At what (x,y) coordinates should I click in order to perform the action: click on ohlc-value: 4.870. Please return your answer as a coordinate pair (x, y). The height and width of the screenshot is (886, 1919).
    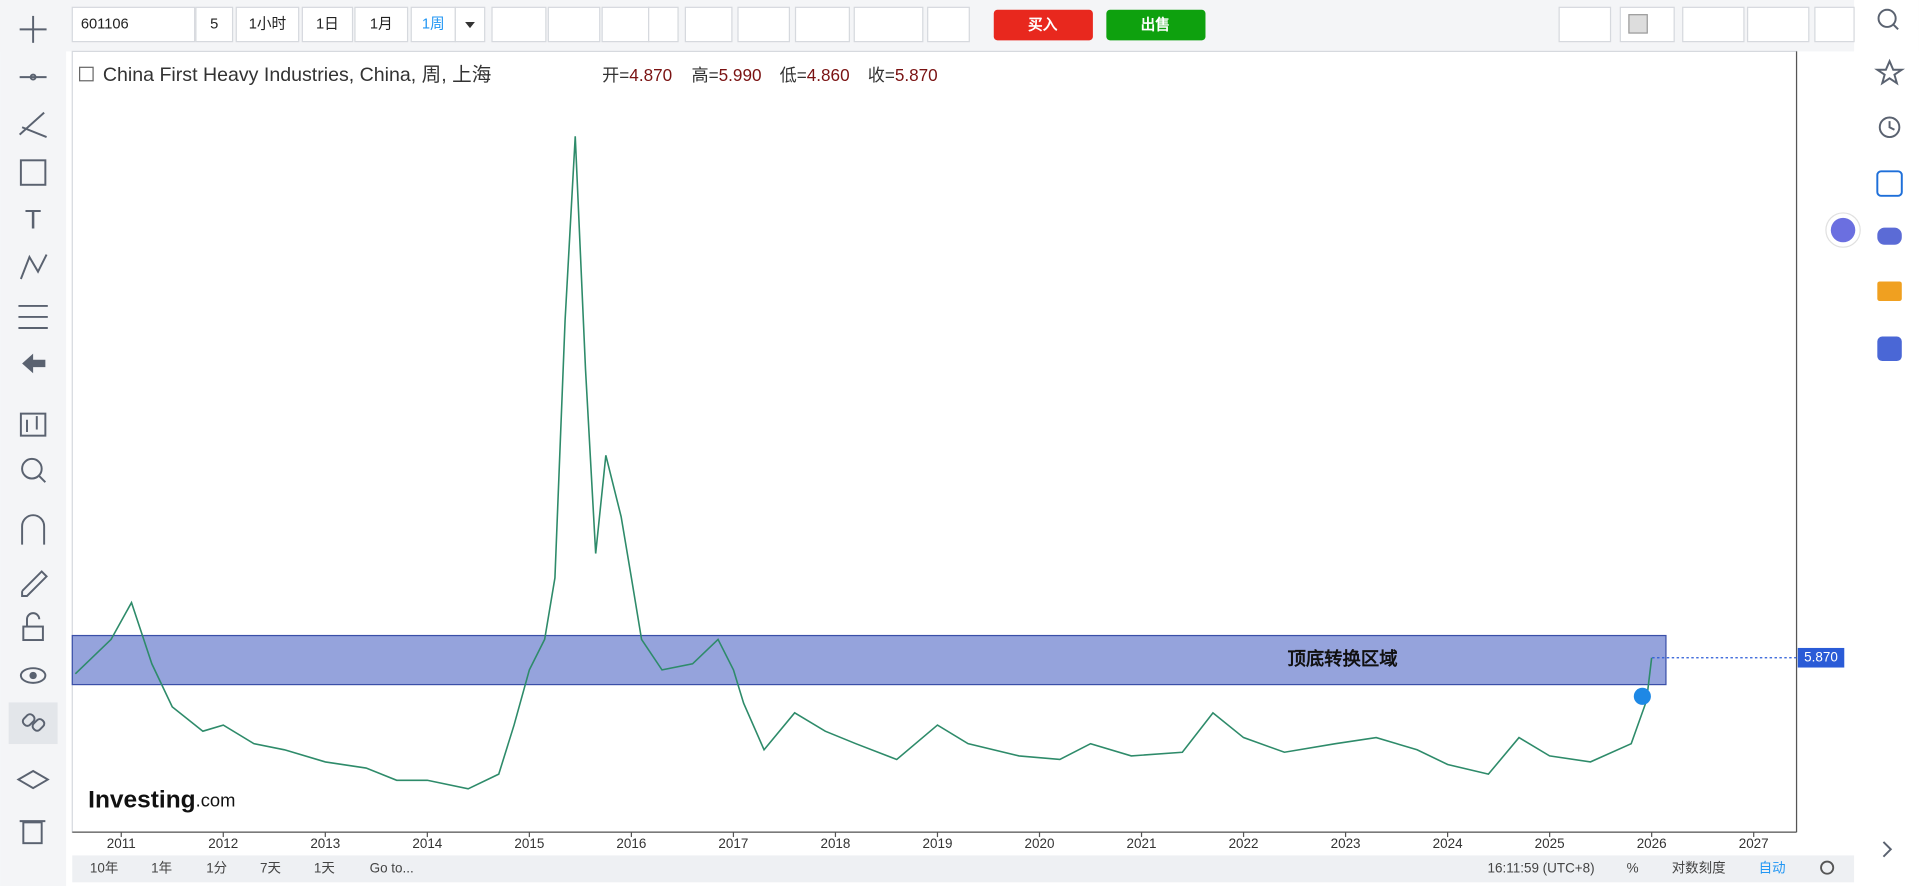
    Looking at the image, I should click on (650, 74).